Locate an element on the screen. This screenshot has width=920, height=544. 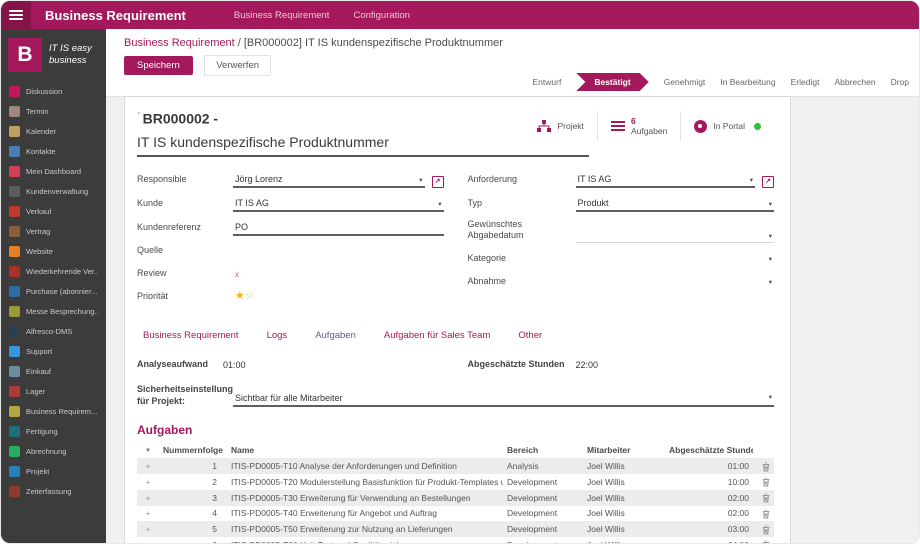
field-value: x is located at coordinates (338, 274).